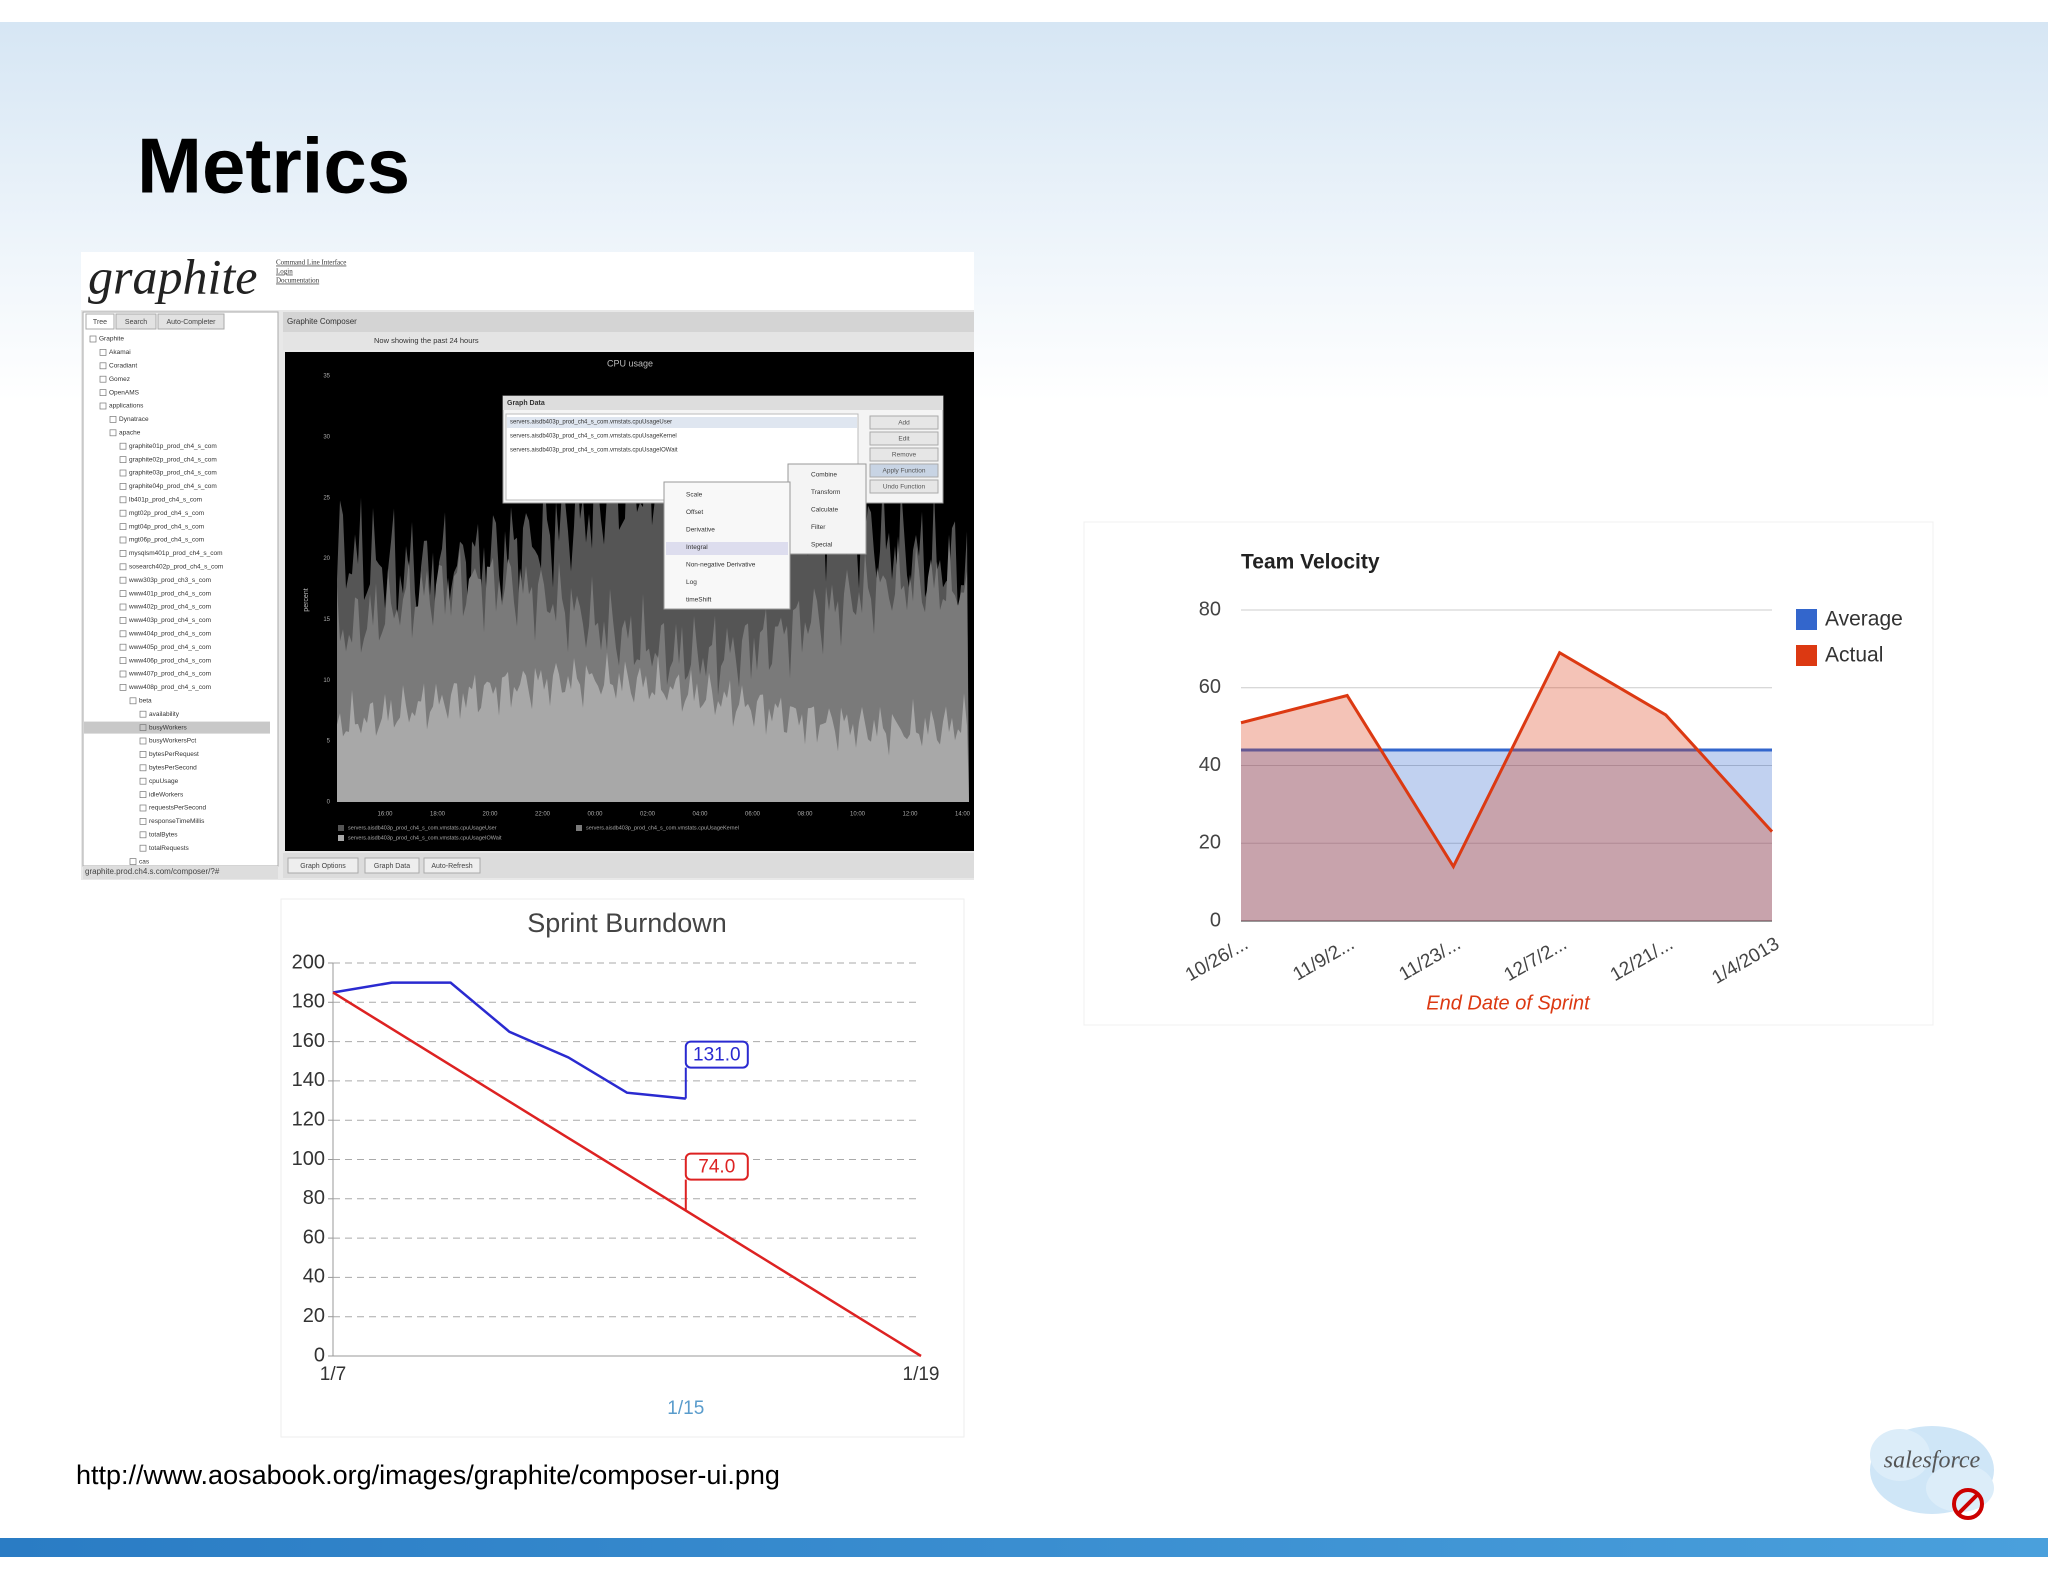 The image size is (2048, 1582). Describe the element at coordinates (308, 1080) in the screenshot. I see `y-tick-label: 140` at that location.